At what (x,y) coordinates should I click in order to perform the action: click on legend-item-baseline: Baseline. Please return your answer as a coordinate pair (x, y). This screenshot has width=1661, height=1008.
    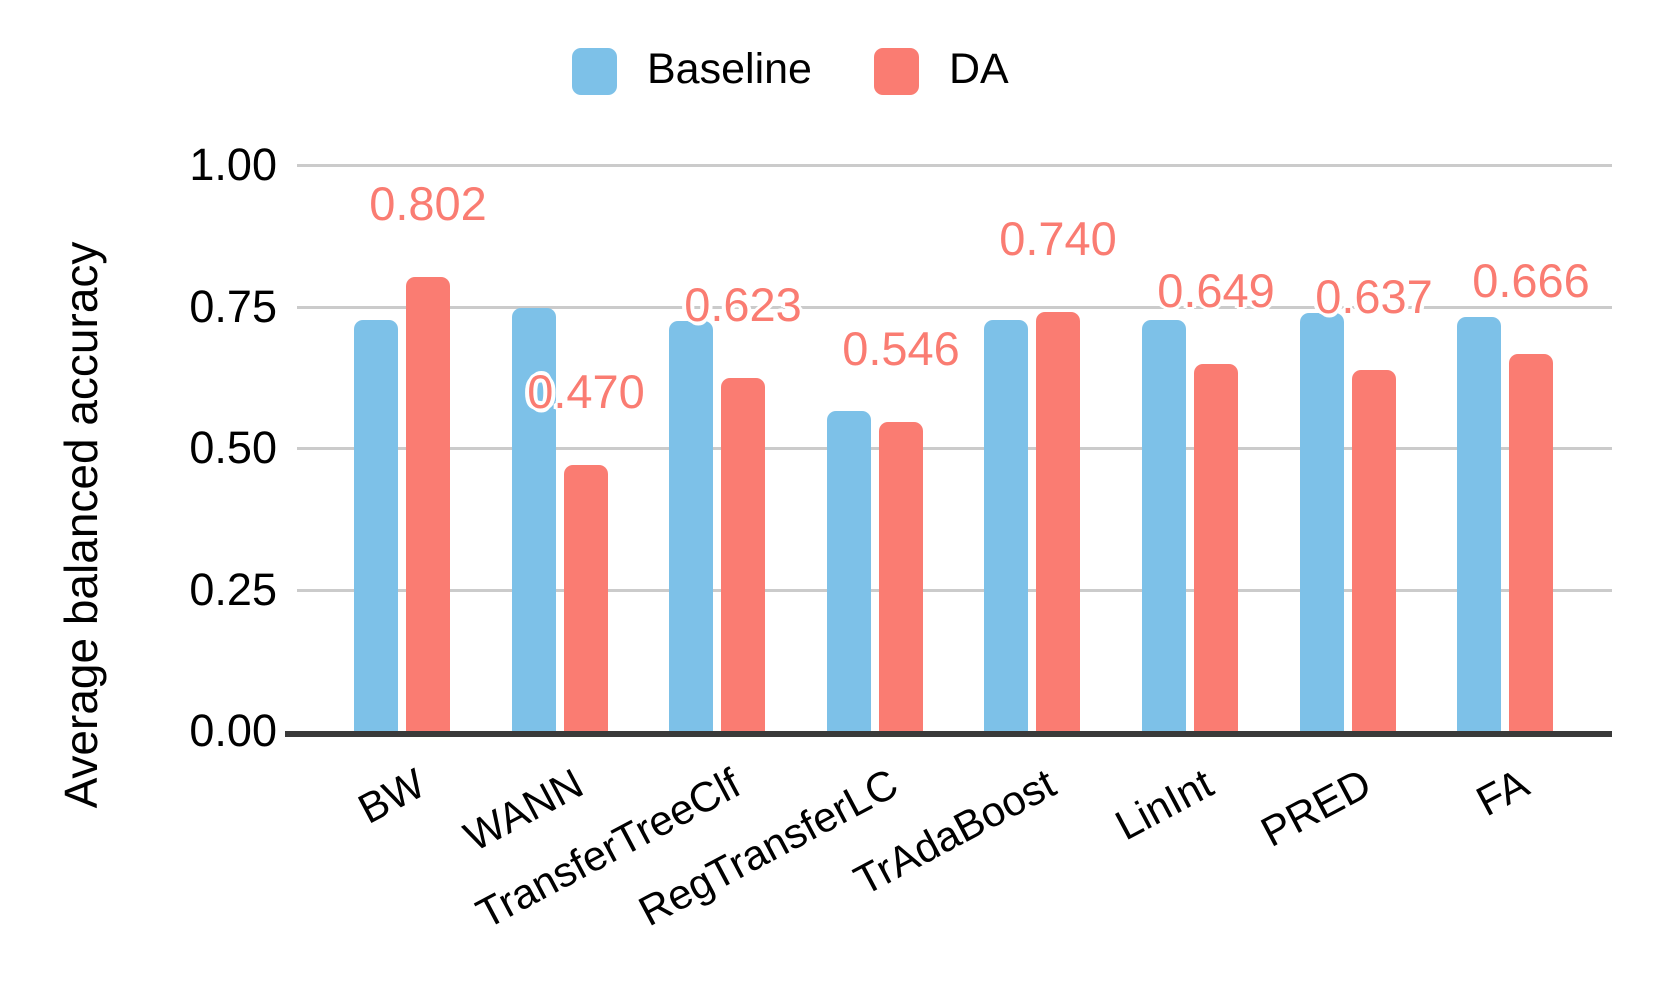
    Looking at the image, I should click on (692, 71).